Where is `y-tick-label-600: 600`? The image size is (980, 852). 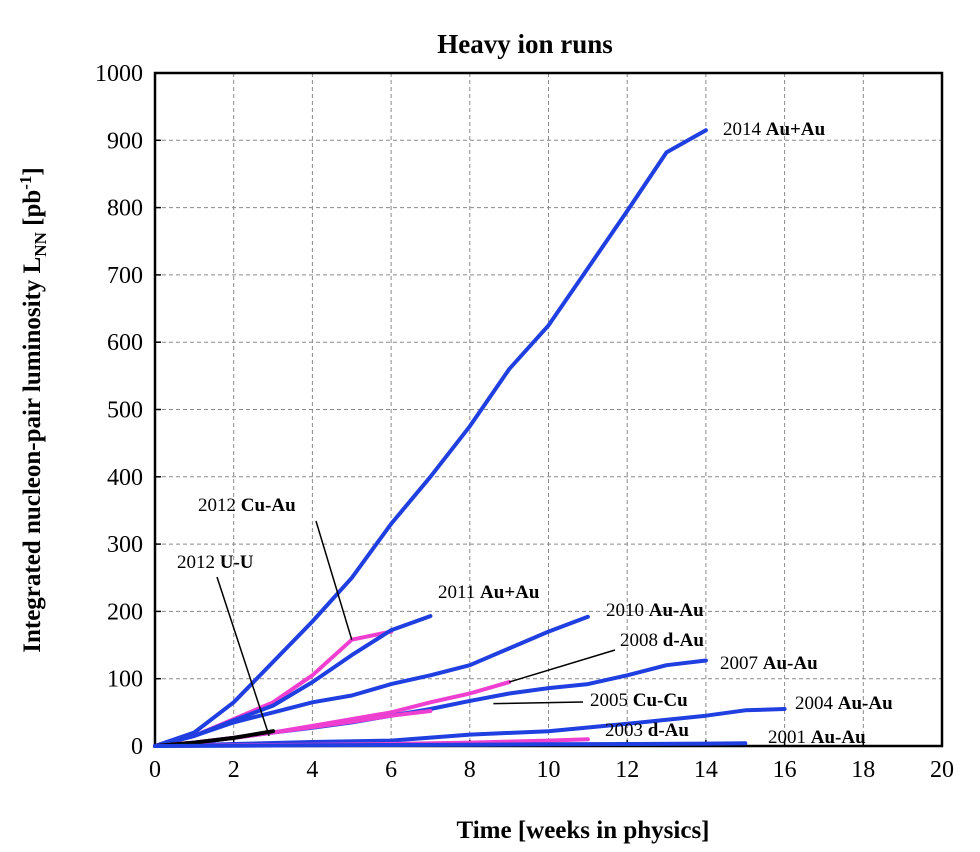 y-tick-label-600: 600 is located at coordinates (125, 343).